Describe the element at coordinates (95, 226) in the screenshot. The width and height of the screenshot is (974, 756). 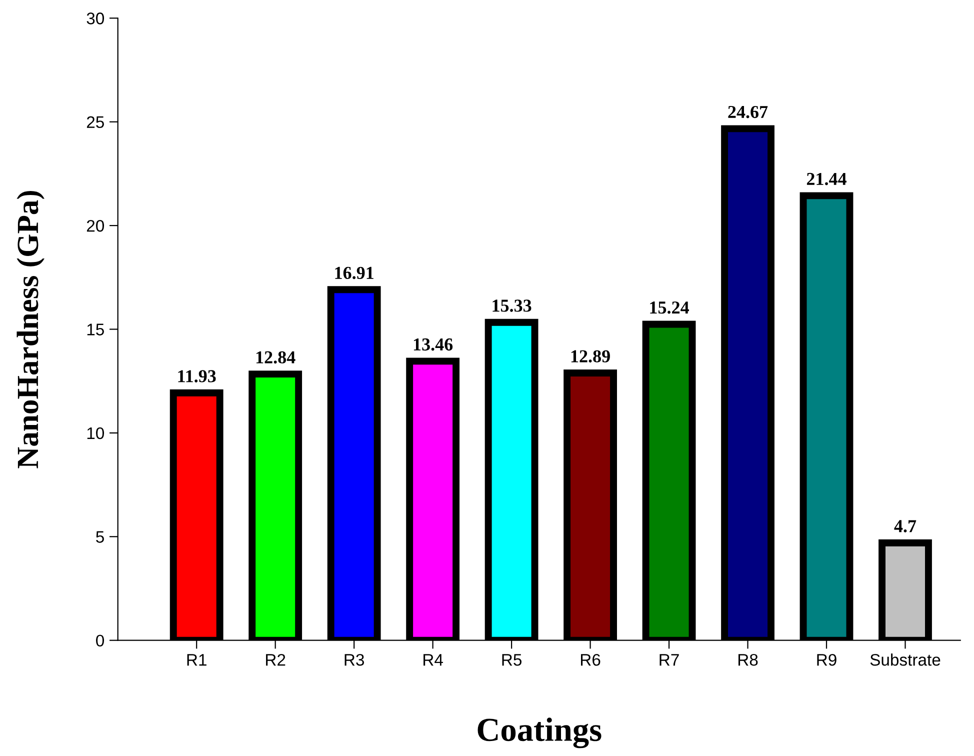
I see `y-tick-label: 20` at that location.